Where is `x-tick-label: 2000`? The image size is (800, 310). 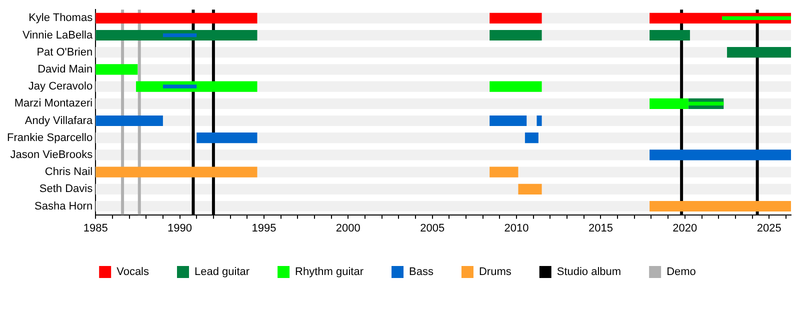 x-tick-label: 2000 is located at coordinates (348, 228).